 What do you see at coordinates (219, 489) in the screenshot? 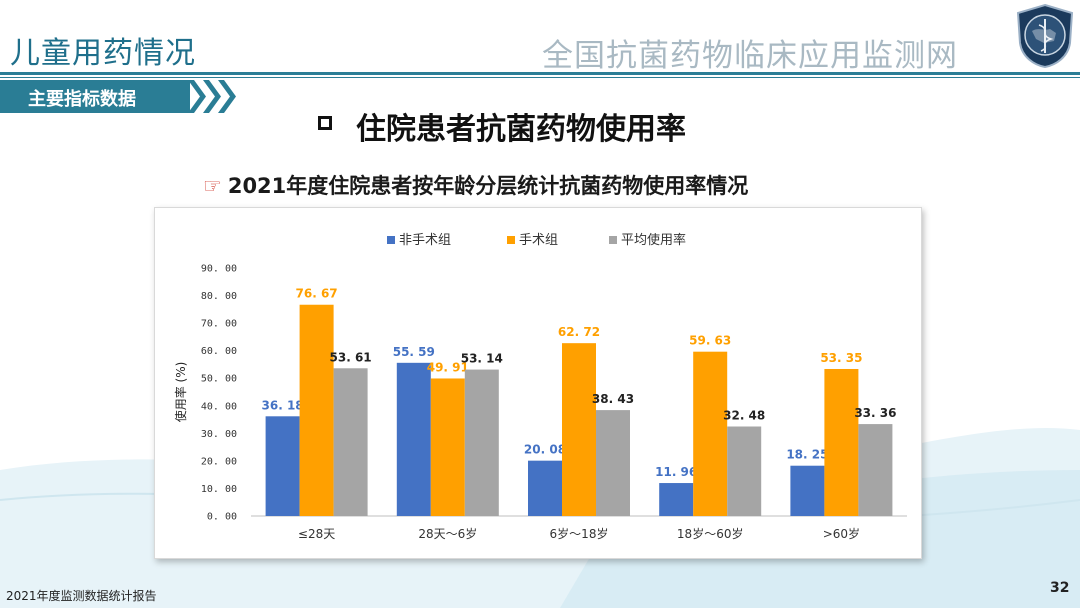
I see `y-tick-label: 10. 00` at bounding box center [219, 489].